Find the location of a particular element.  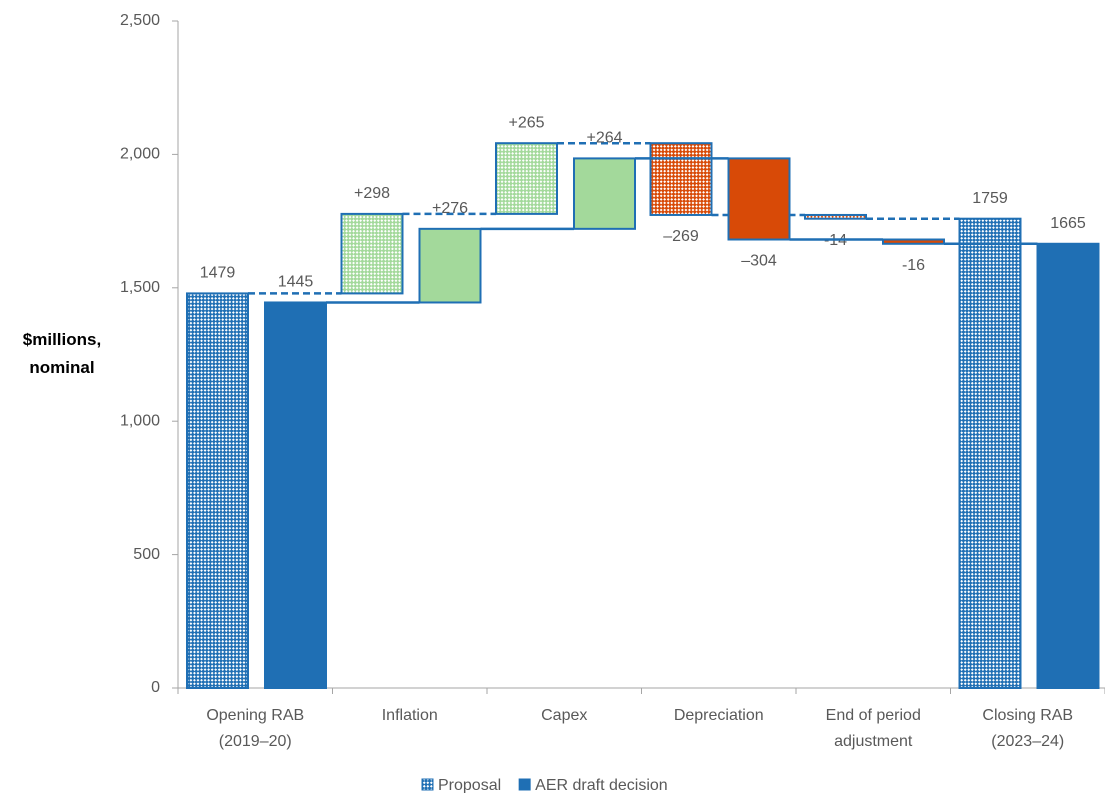

x-tick-label: End of period adjustment is located at coordinates (873, 728).